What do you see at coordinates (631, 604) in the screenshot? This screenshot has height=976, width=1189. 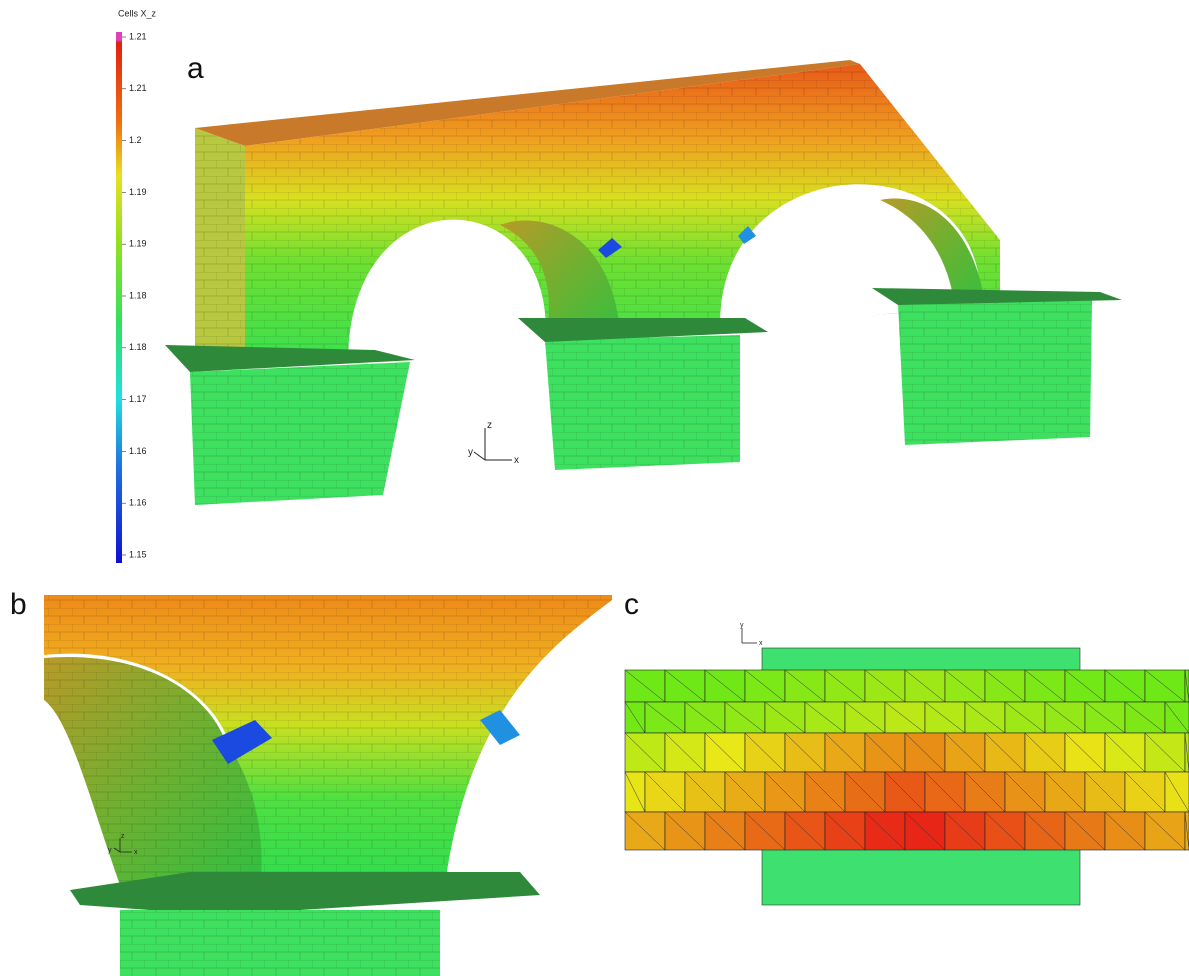 I see `panel-label: c` at bounding box center [631, 604].